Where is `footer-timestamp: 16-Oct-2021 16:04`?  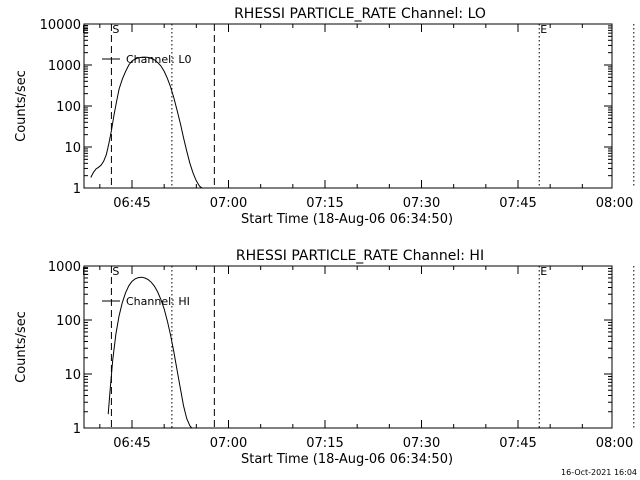 footer-timestamp: 16-Oct-2021 16:04 is located at coordinates (599, 472).